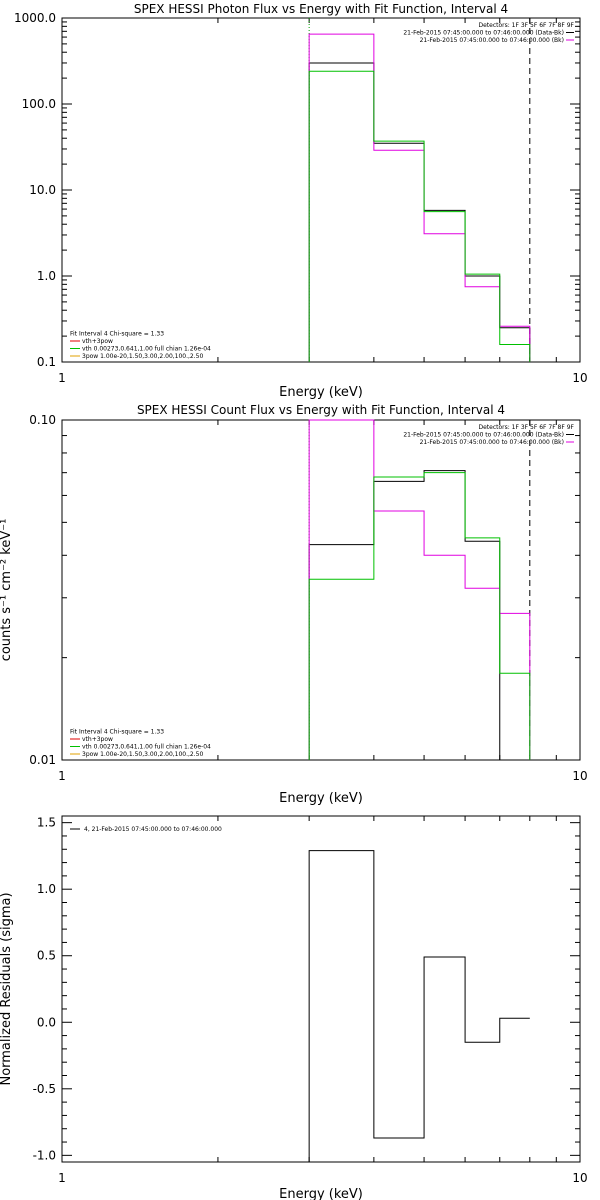  Describe the element at coordinates (42, 760) in the screenshot. I see `y-tick-label: 0.01` at that location.